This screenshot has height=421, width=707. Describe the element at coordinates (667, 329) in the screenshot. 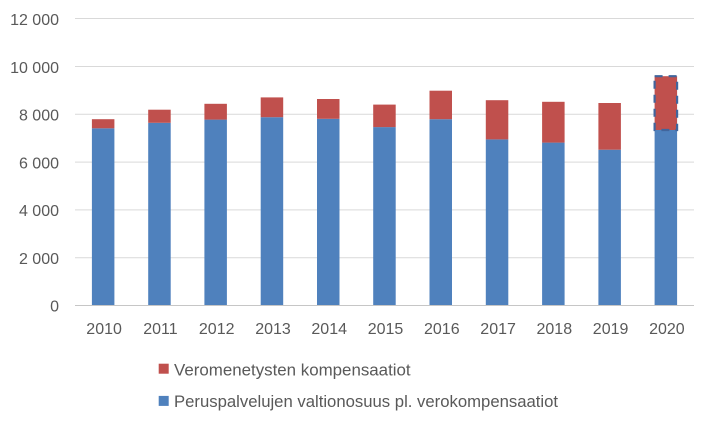

I see `svg-text: 2020` at that location.